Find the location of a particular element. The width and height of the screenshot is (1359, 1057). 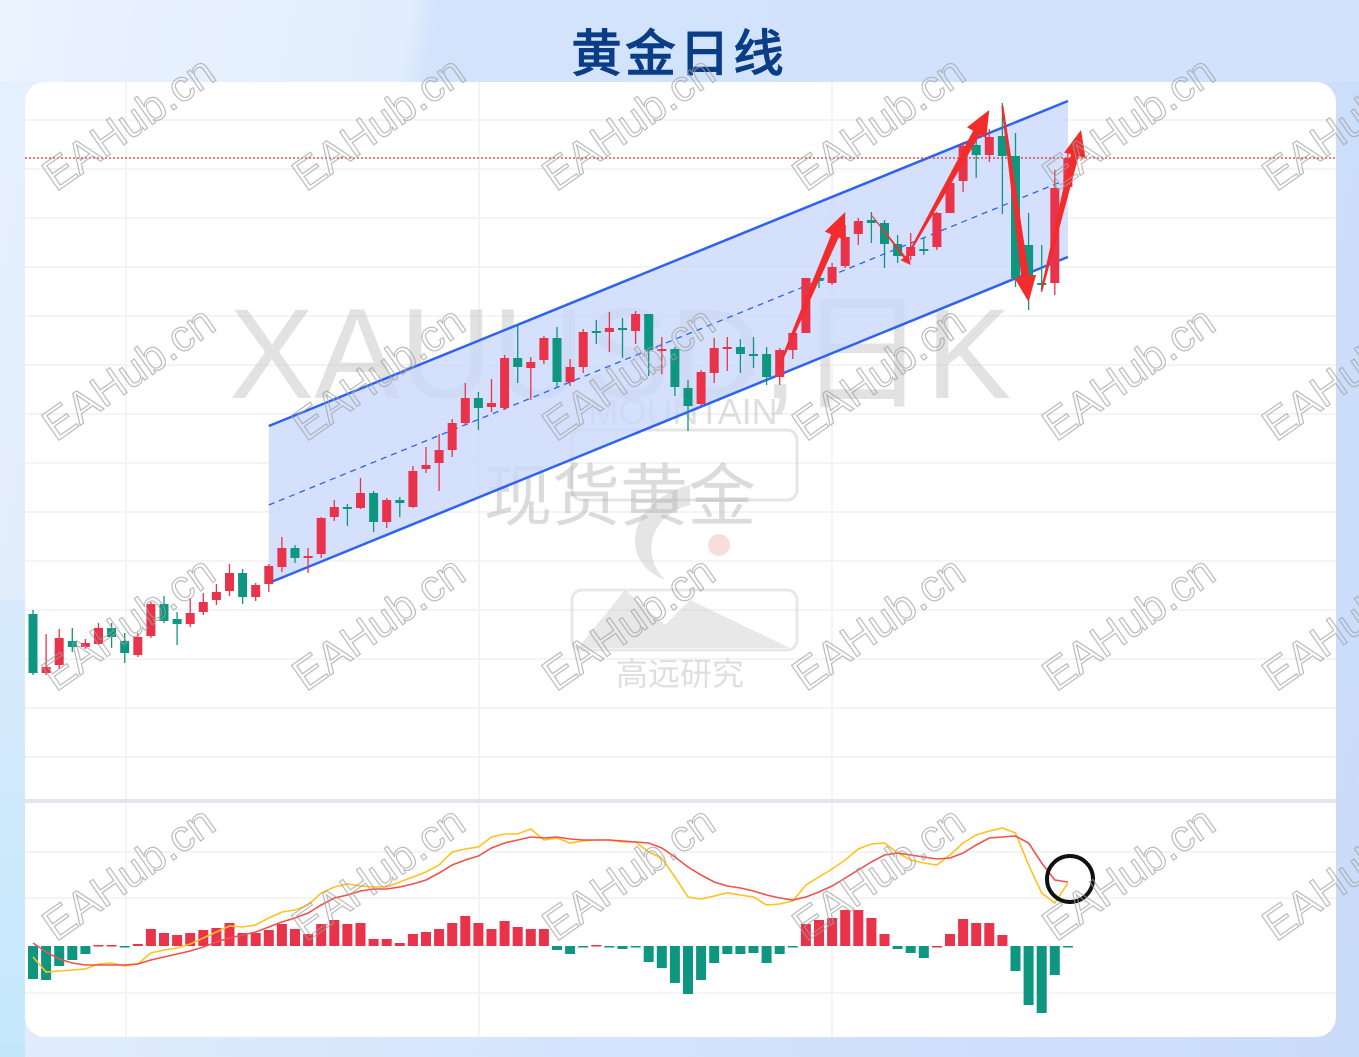

logo-dot is located at coordinates (719, 545).